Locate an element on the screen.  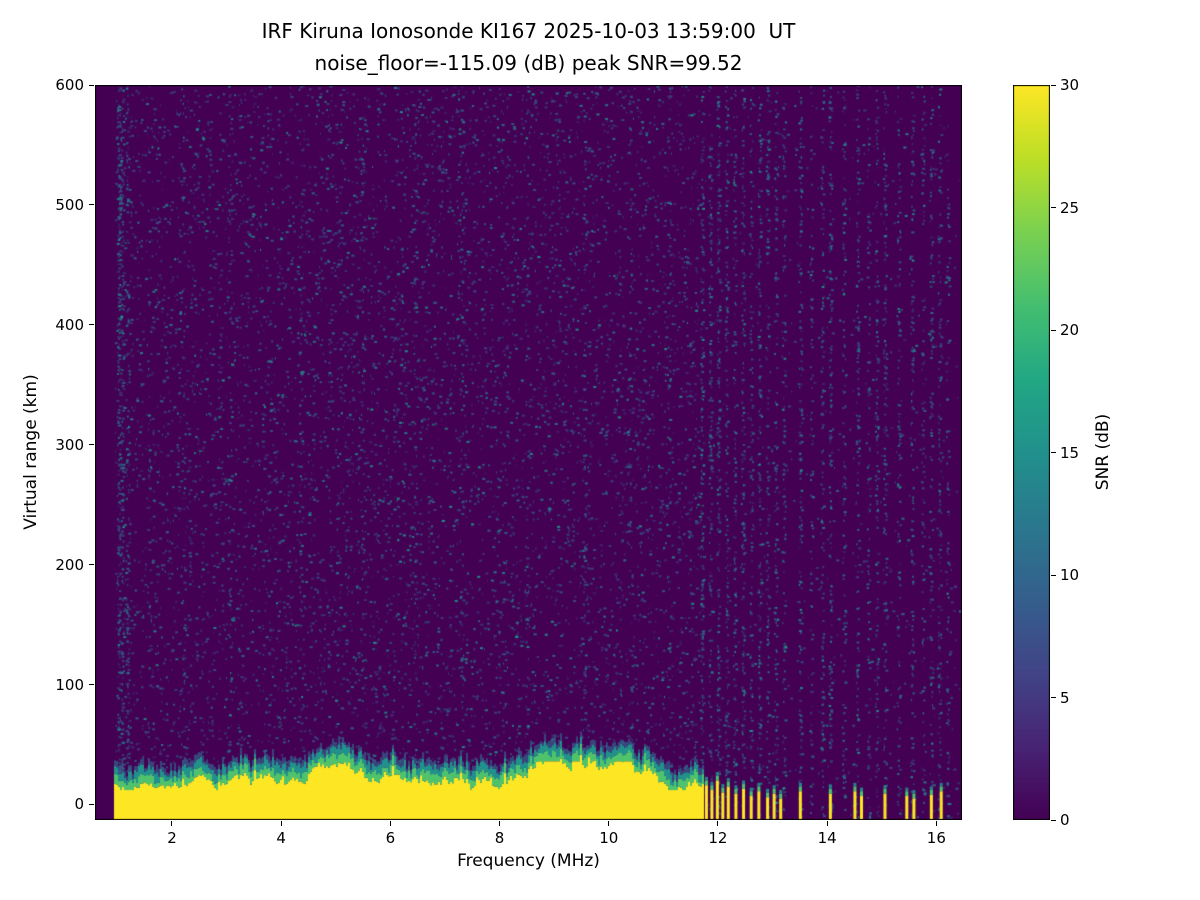
y-tick-label: 100 is located at coordinates (69, 684).